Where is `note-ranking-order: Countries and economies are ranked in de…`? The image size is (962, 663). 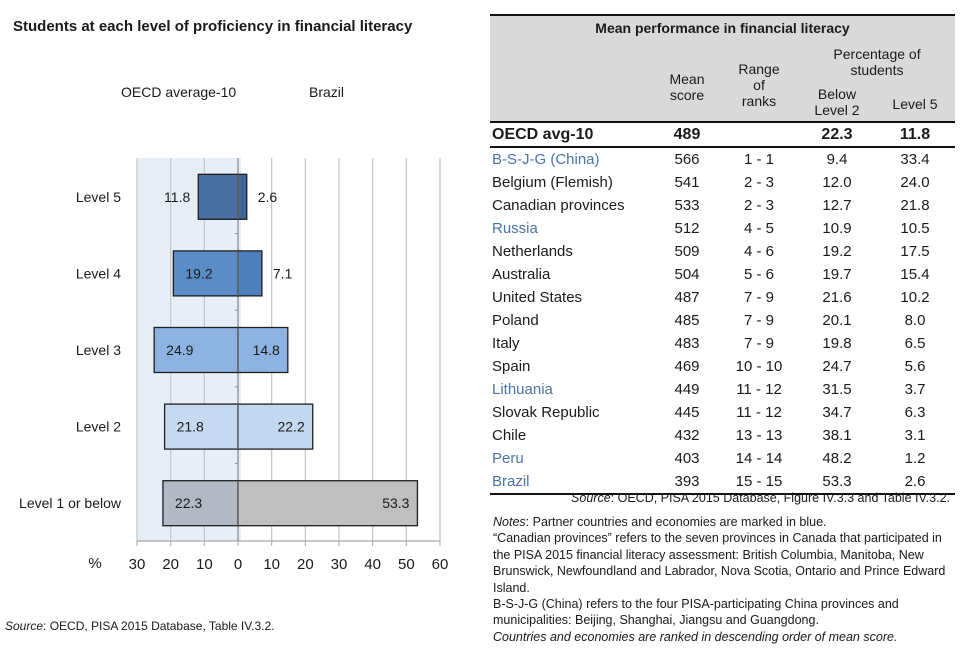 note-ranking-order: Countries and economies are ranked in de… is located at coordinates (695, 636).